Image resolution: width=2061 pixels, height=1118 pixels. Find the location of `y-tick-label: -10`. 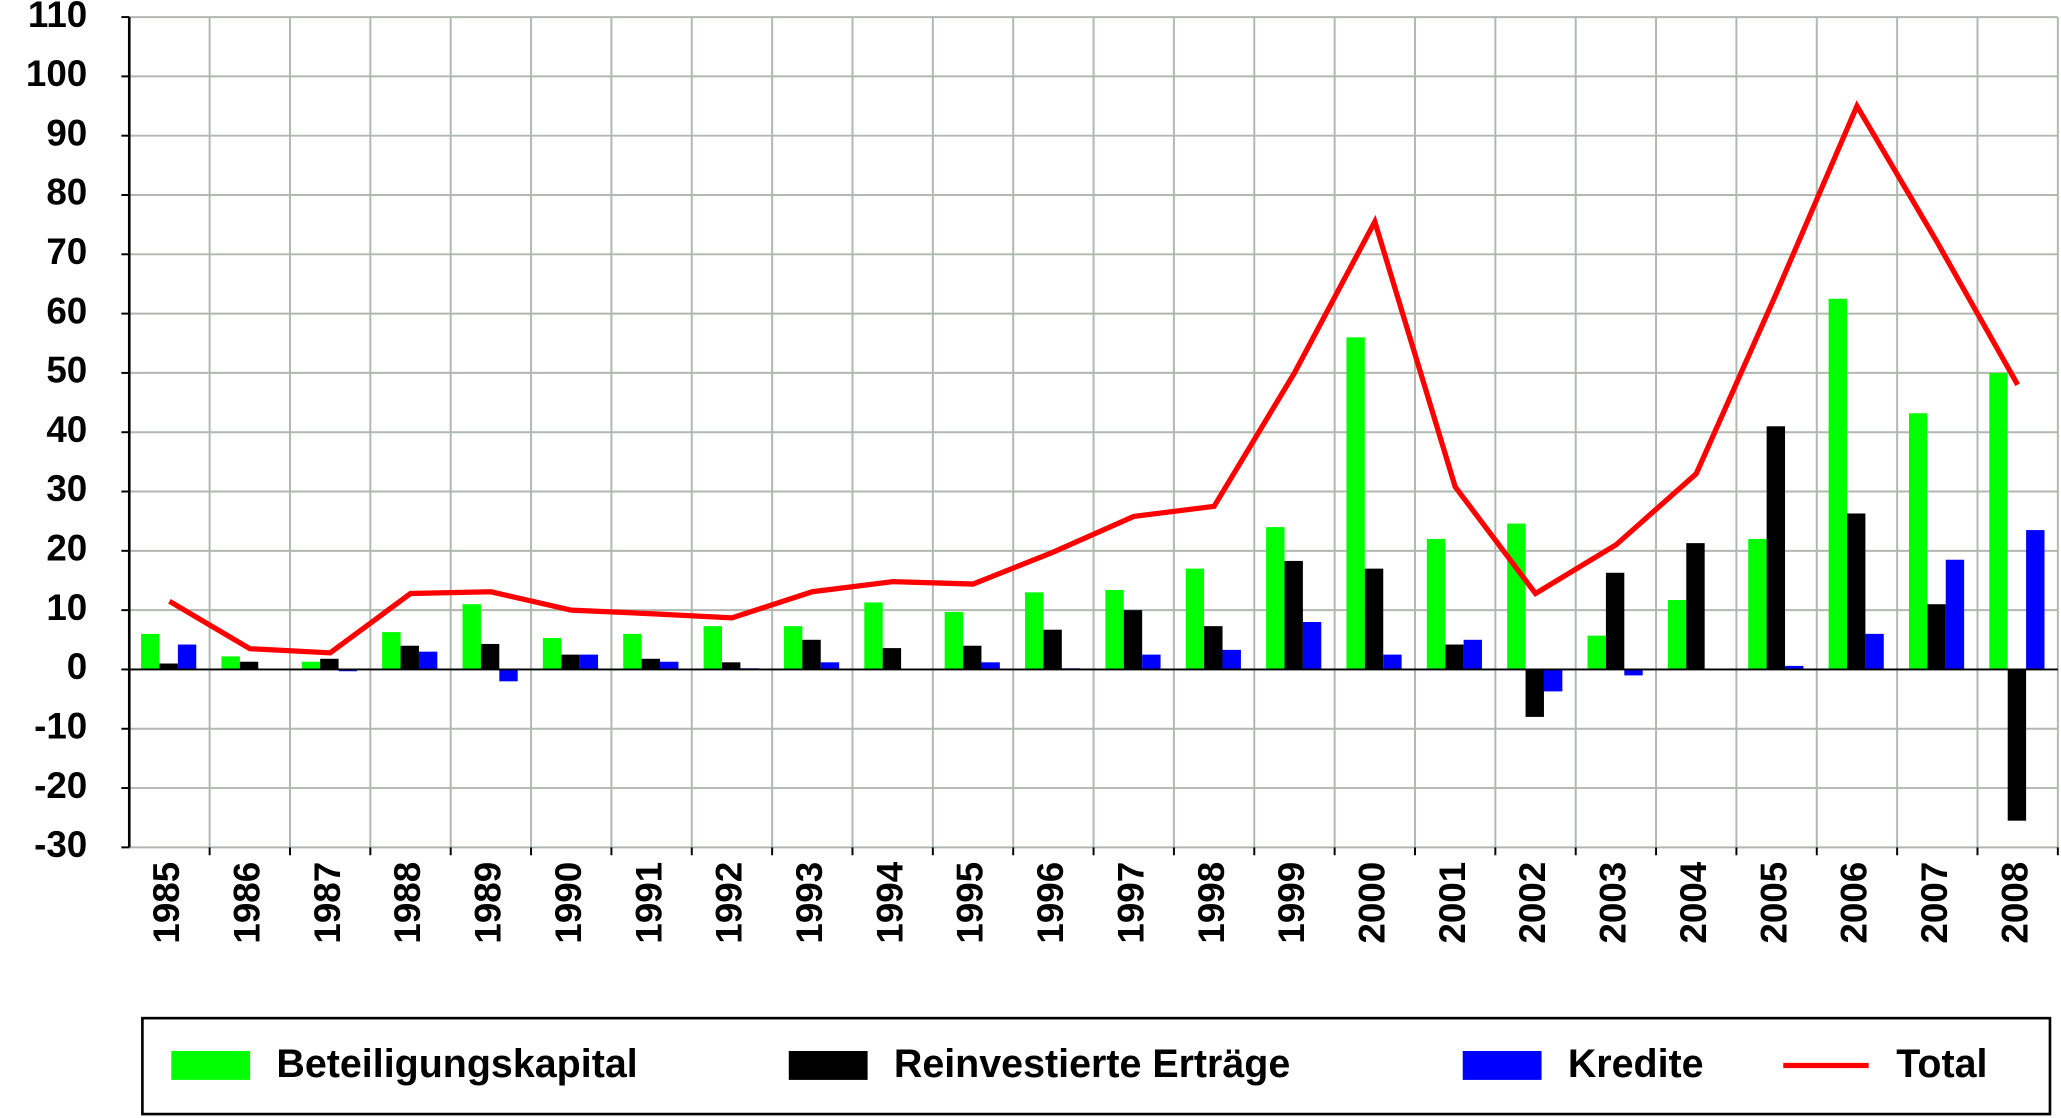

y-tick-label: -10 is located at coordinates (60, 725).